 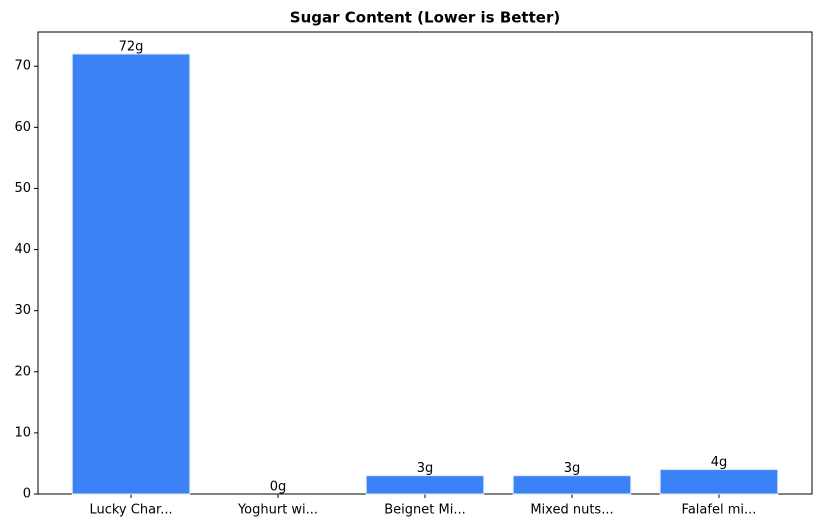 What do you see at coordinates (425, 18) in the screenshot?
I see `chart-title: Sugar Content (Lower is Better)` at bounding box center [425, 18].